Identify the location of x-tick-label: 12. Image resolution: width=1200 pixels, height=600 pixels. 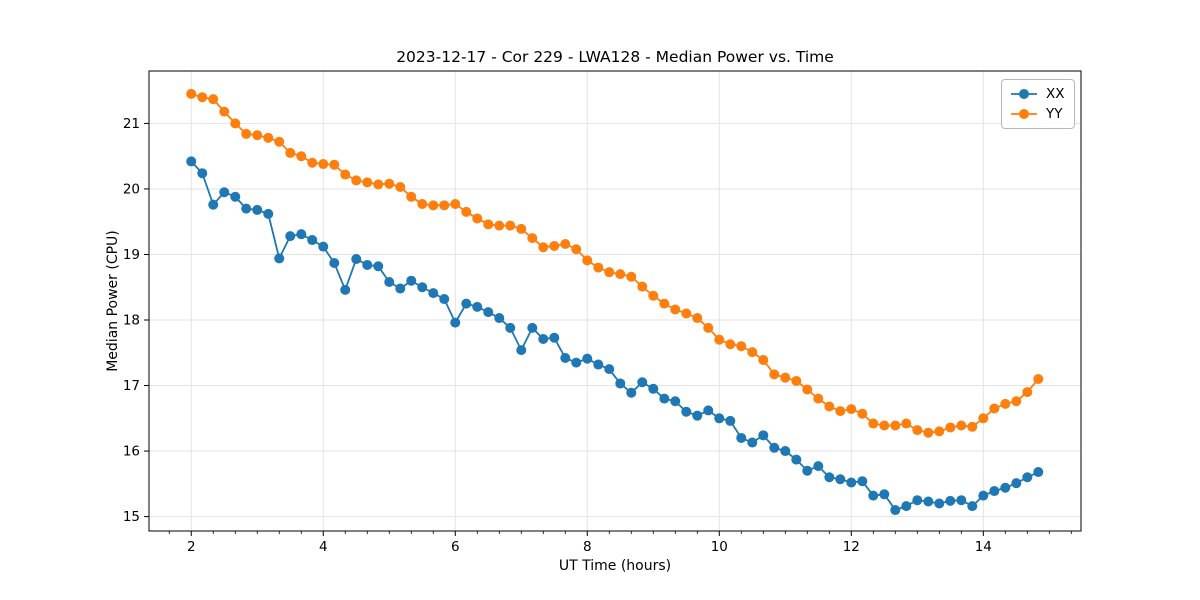
(851, 547).